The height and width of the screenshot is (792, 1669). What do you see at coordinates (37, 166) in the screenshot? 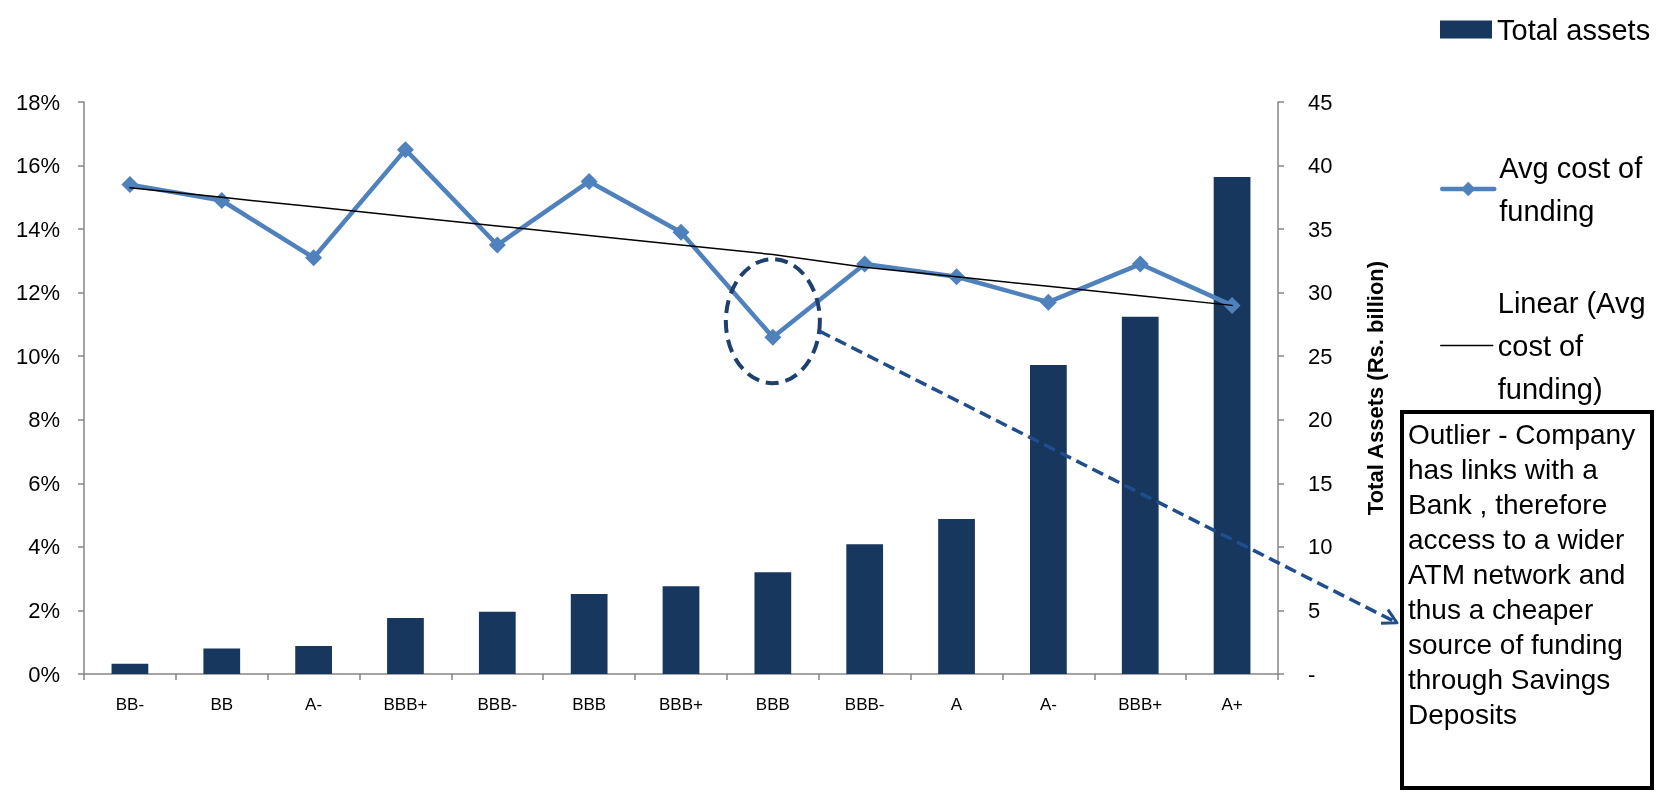
I see `y-tick-label: 16%` at bounding box center [37, 166].